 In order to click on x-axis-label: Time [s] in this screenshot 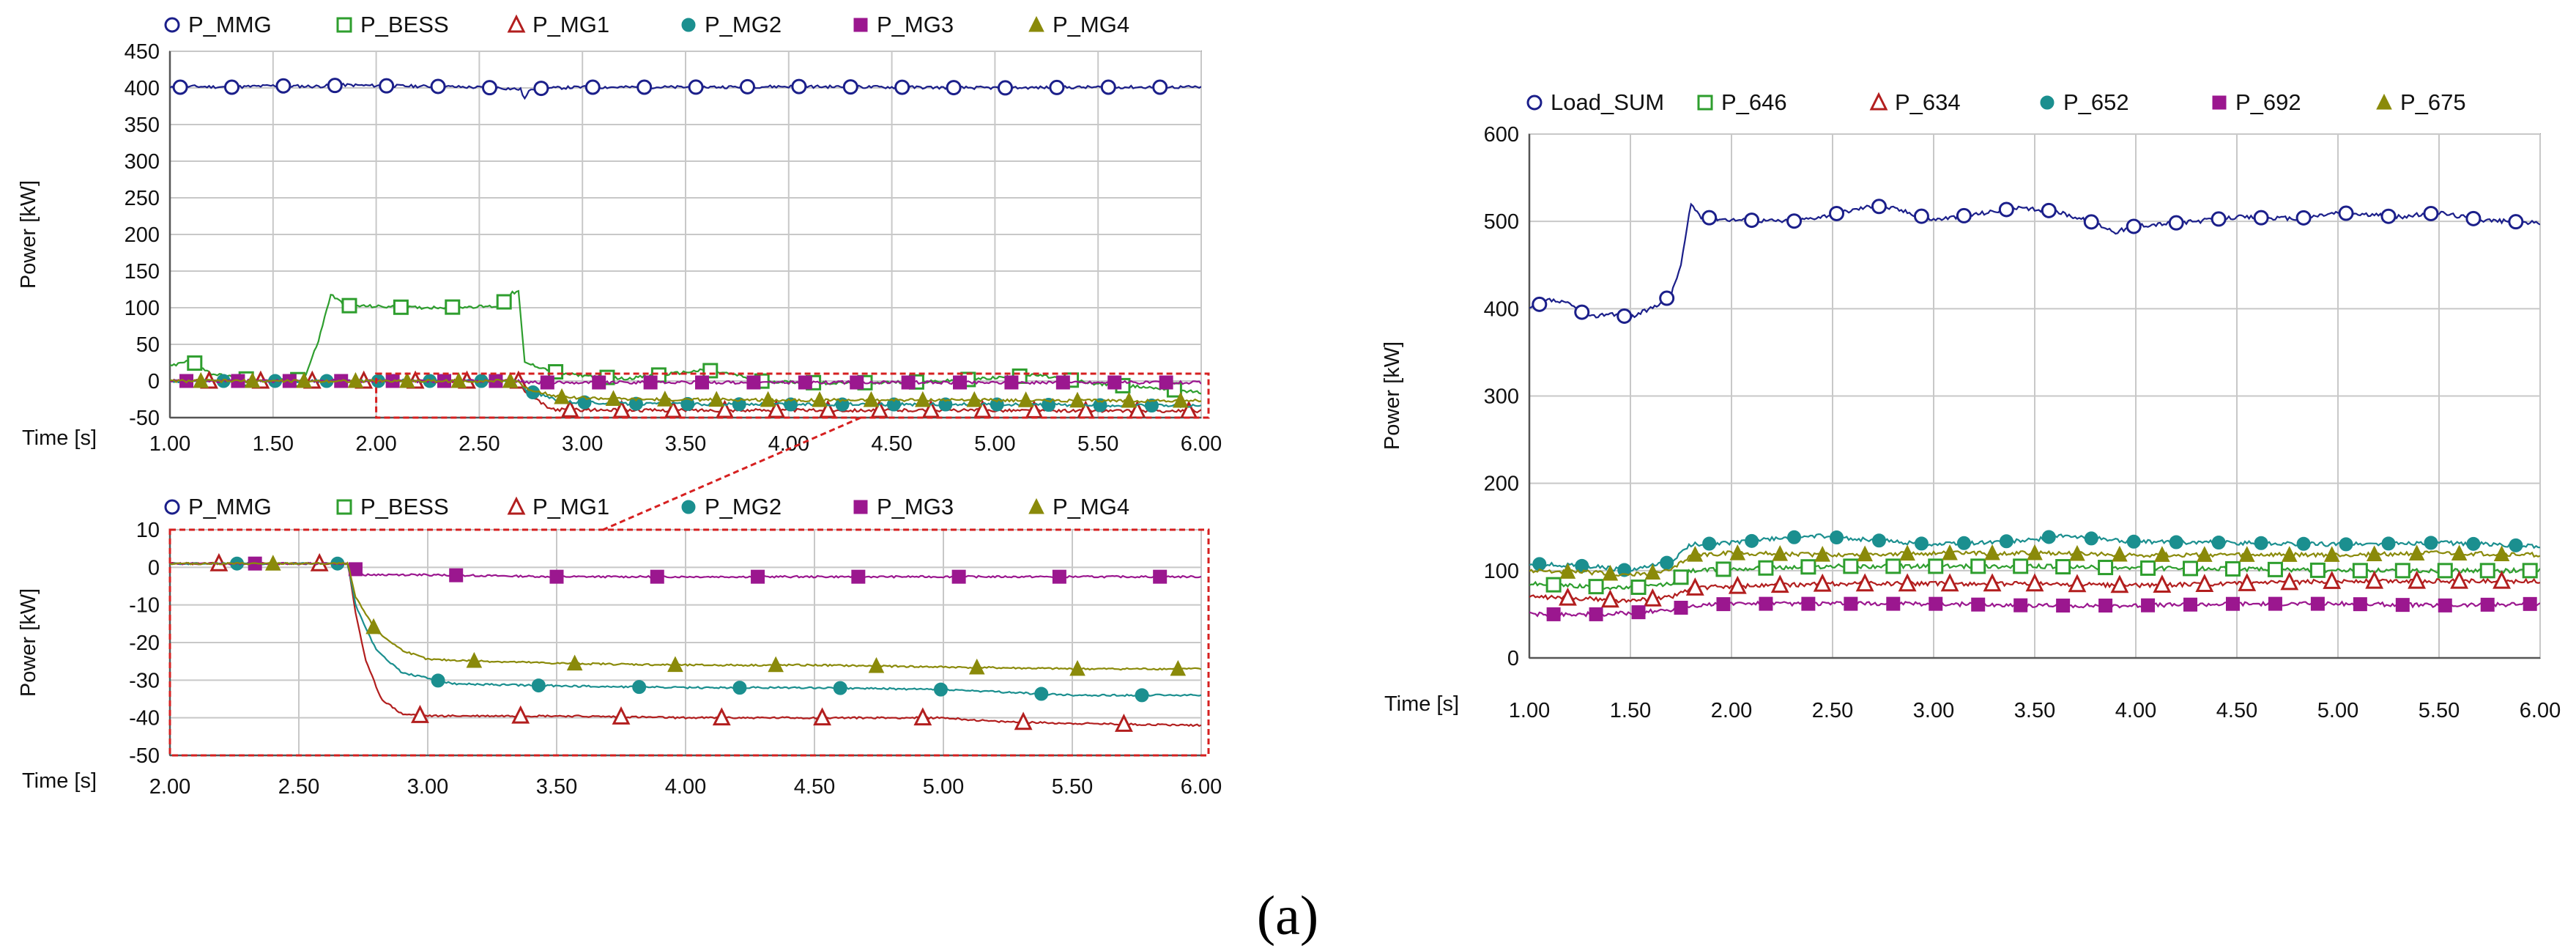, I will do `click(1421, 704)`.